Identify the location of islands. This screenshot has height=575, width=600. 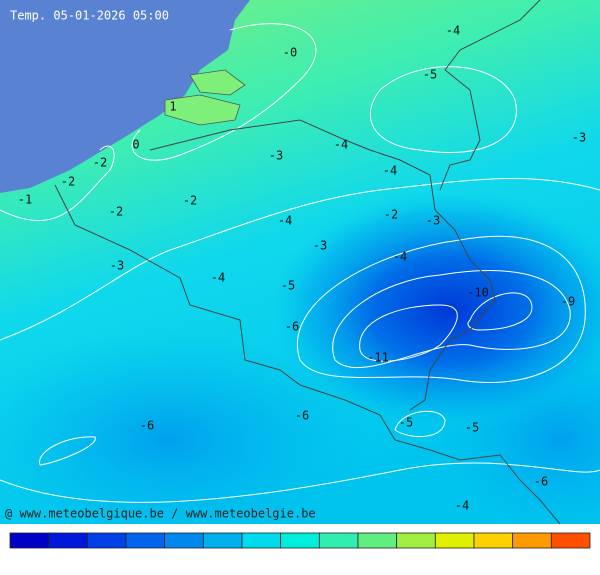
(205, 97).